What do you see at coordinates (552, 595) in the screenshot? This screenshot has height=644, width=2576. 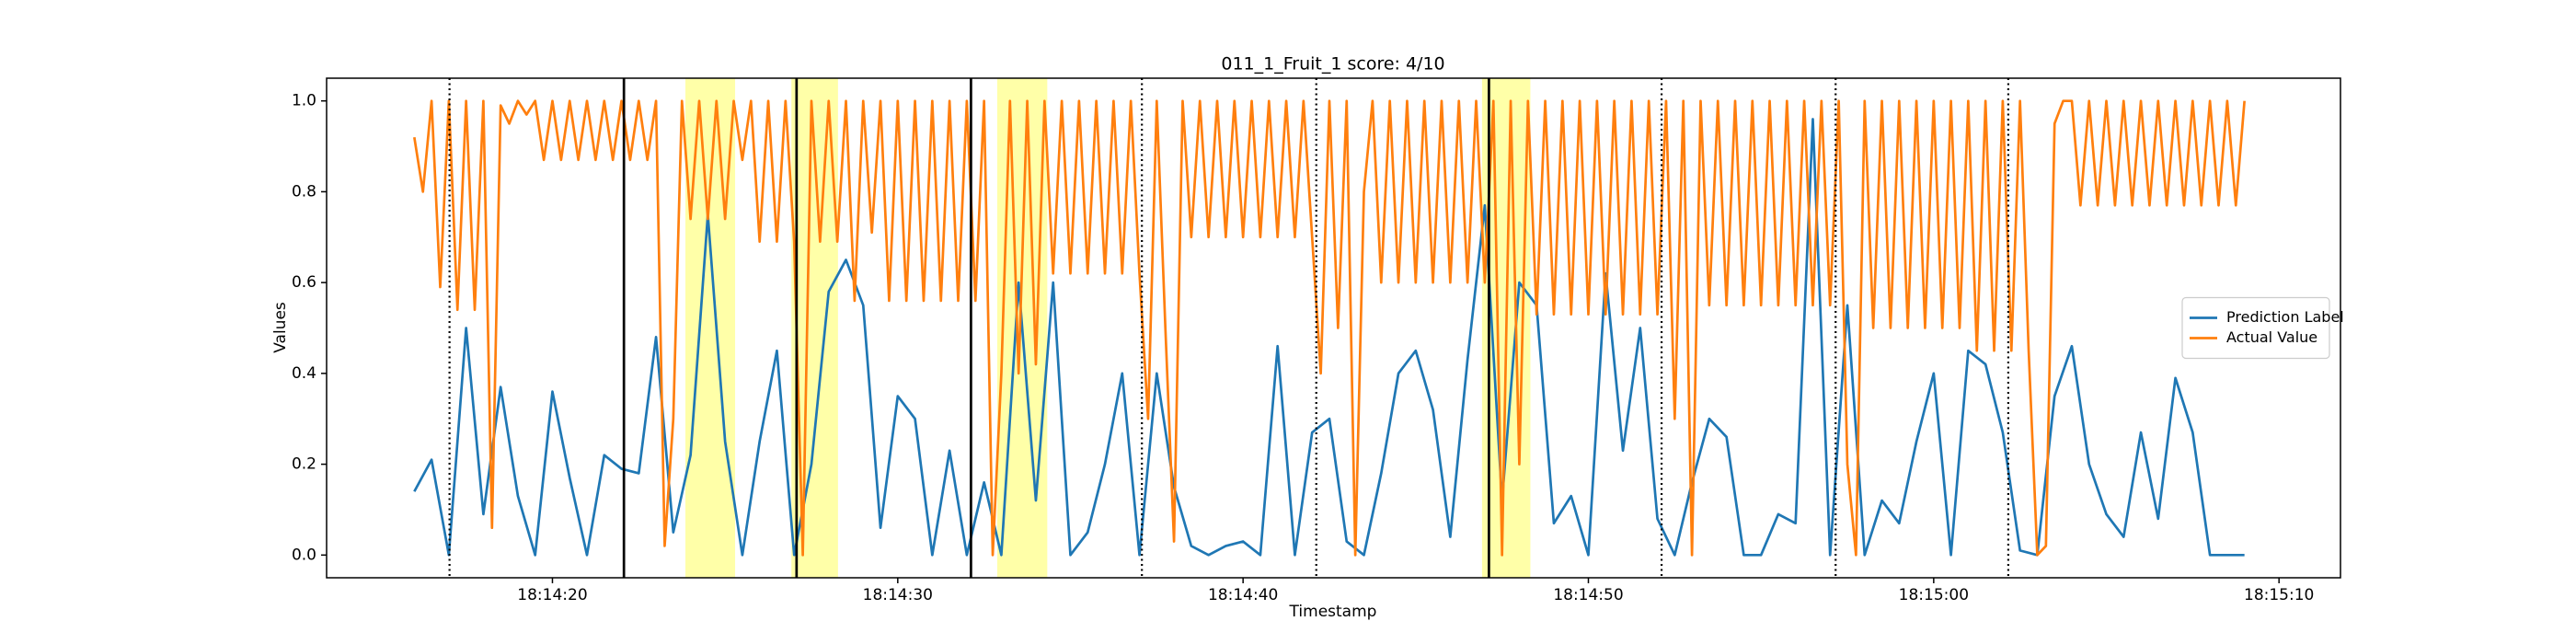 I see `x-tick-label: 18:14:20` at bounding box center [552, 595].